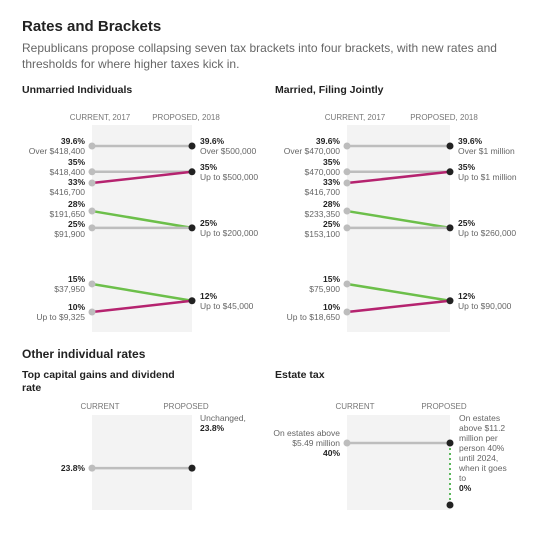  Describe the element at coordinates (84, 354) in the screenshot. I see `section-title: Other individual rates` at that location.